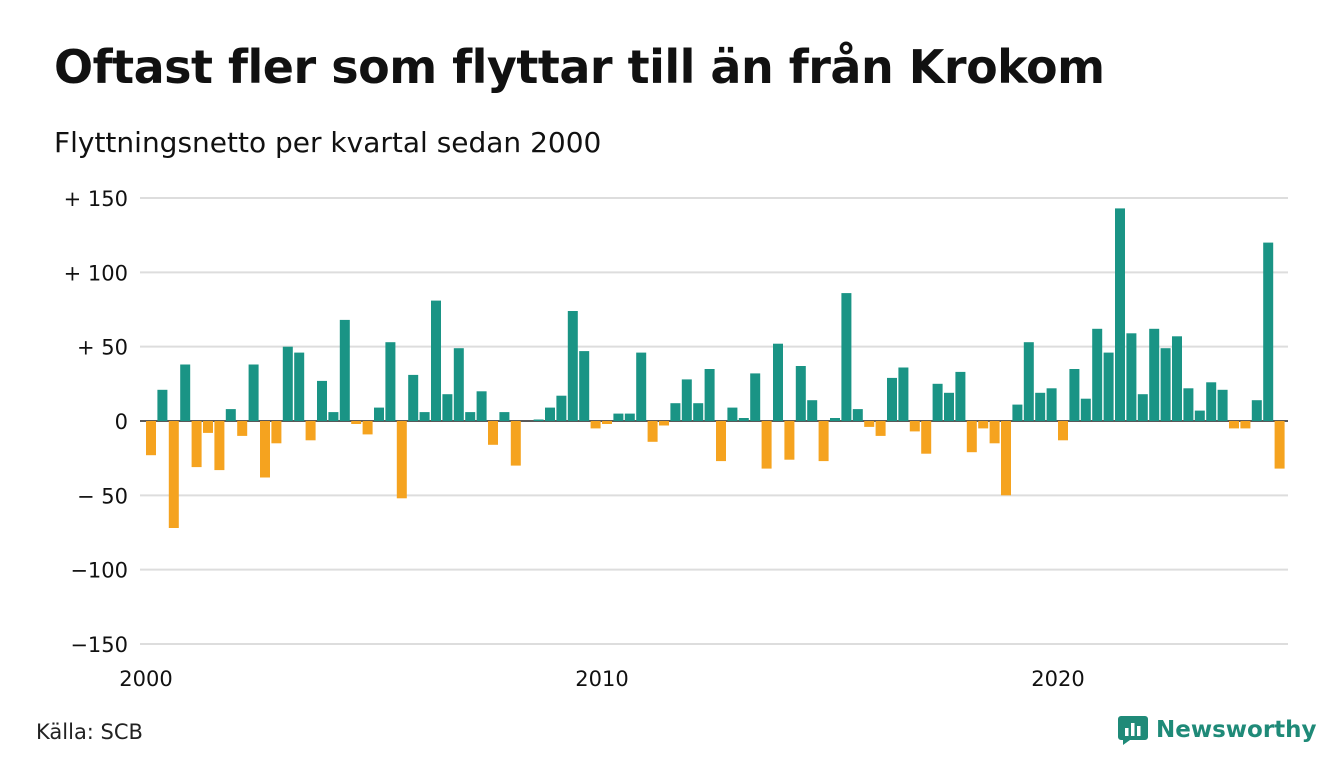 This screenshot has height=780, width=1340. I want to click on y-tick-label: − 50, so click(102, 496).